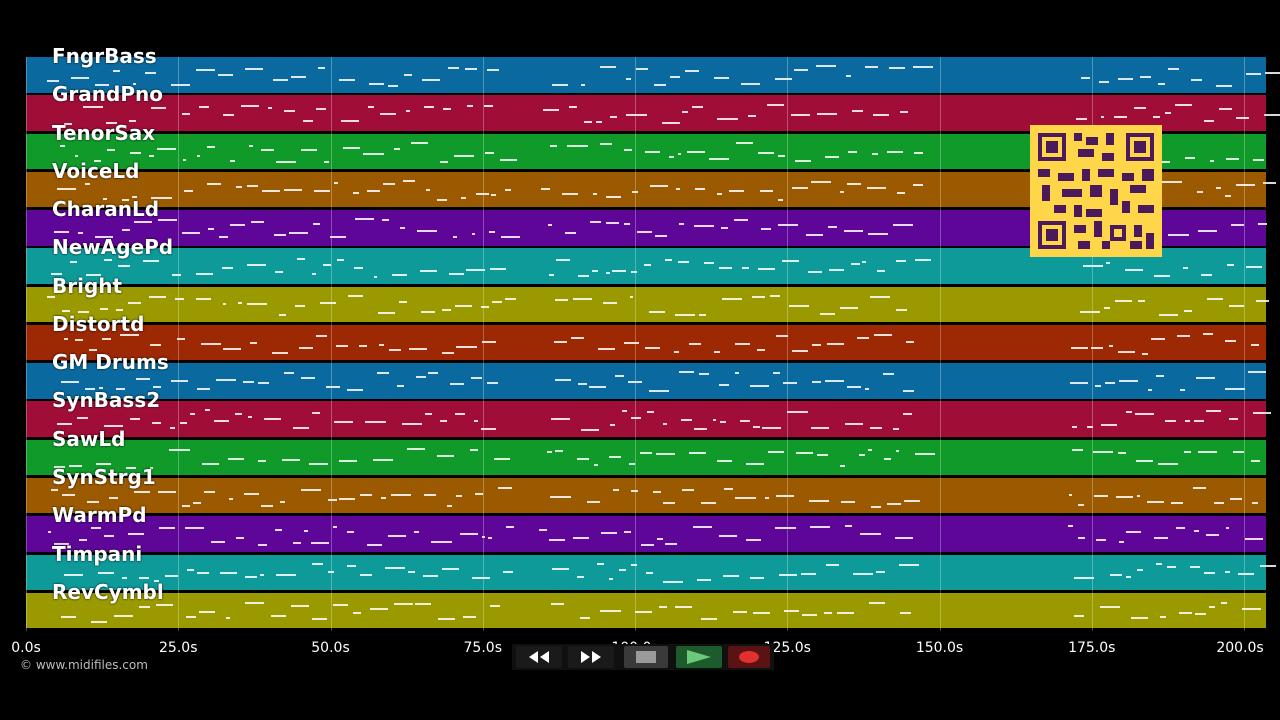 This screenshot has width=1280, height=720. What do you see at coordinates (646, 657) in the screenshot?
I see `stop-button` at bounding box center [646, 657].